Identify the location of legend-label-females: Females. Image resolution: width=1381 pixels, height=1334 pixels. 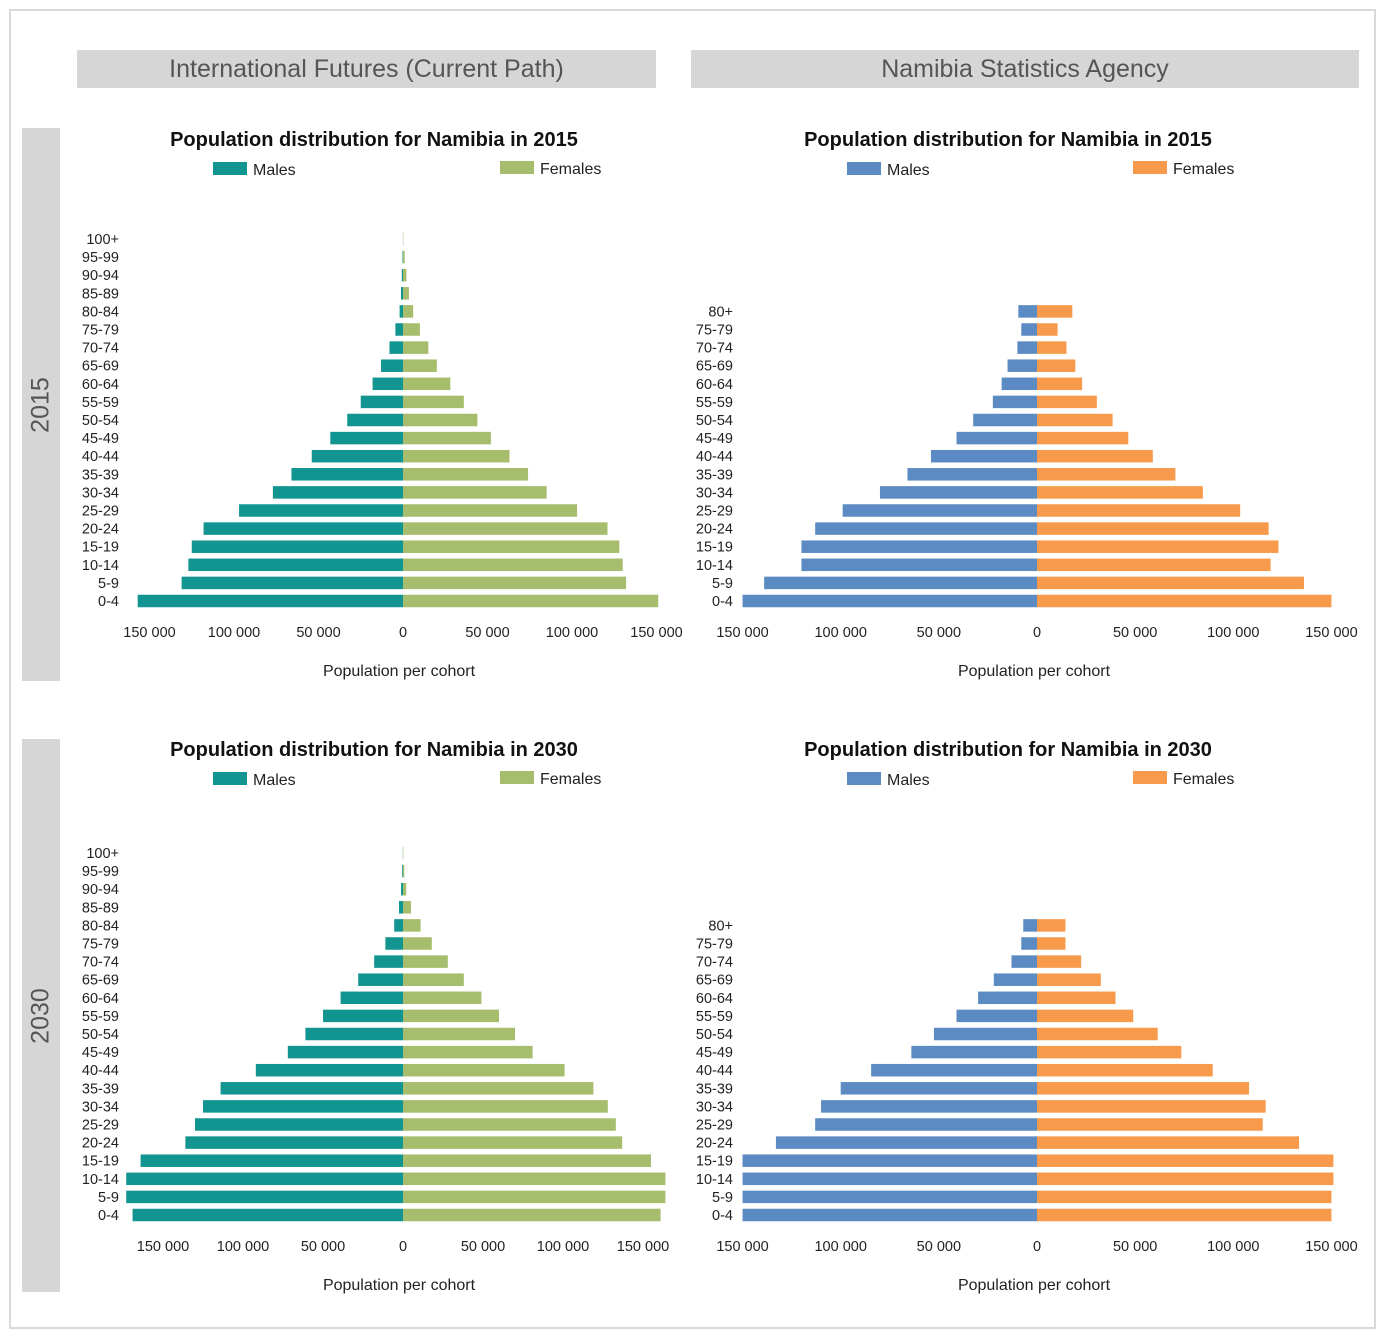
(1203, 779).